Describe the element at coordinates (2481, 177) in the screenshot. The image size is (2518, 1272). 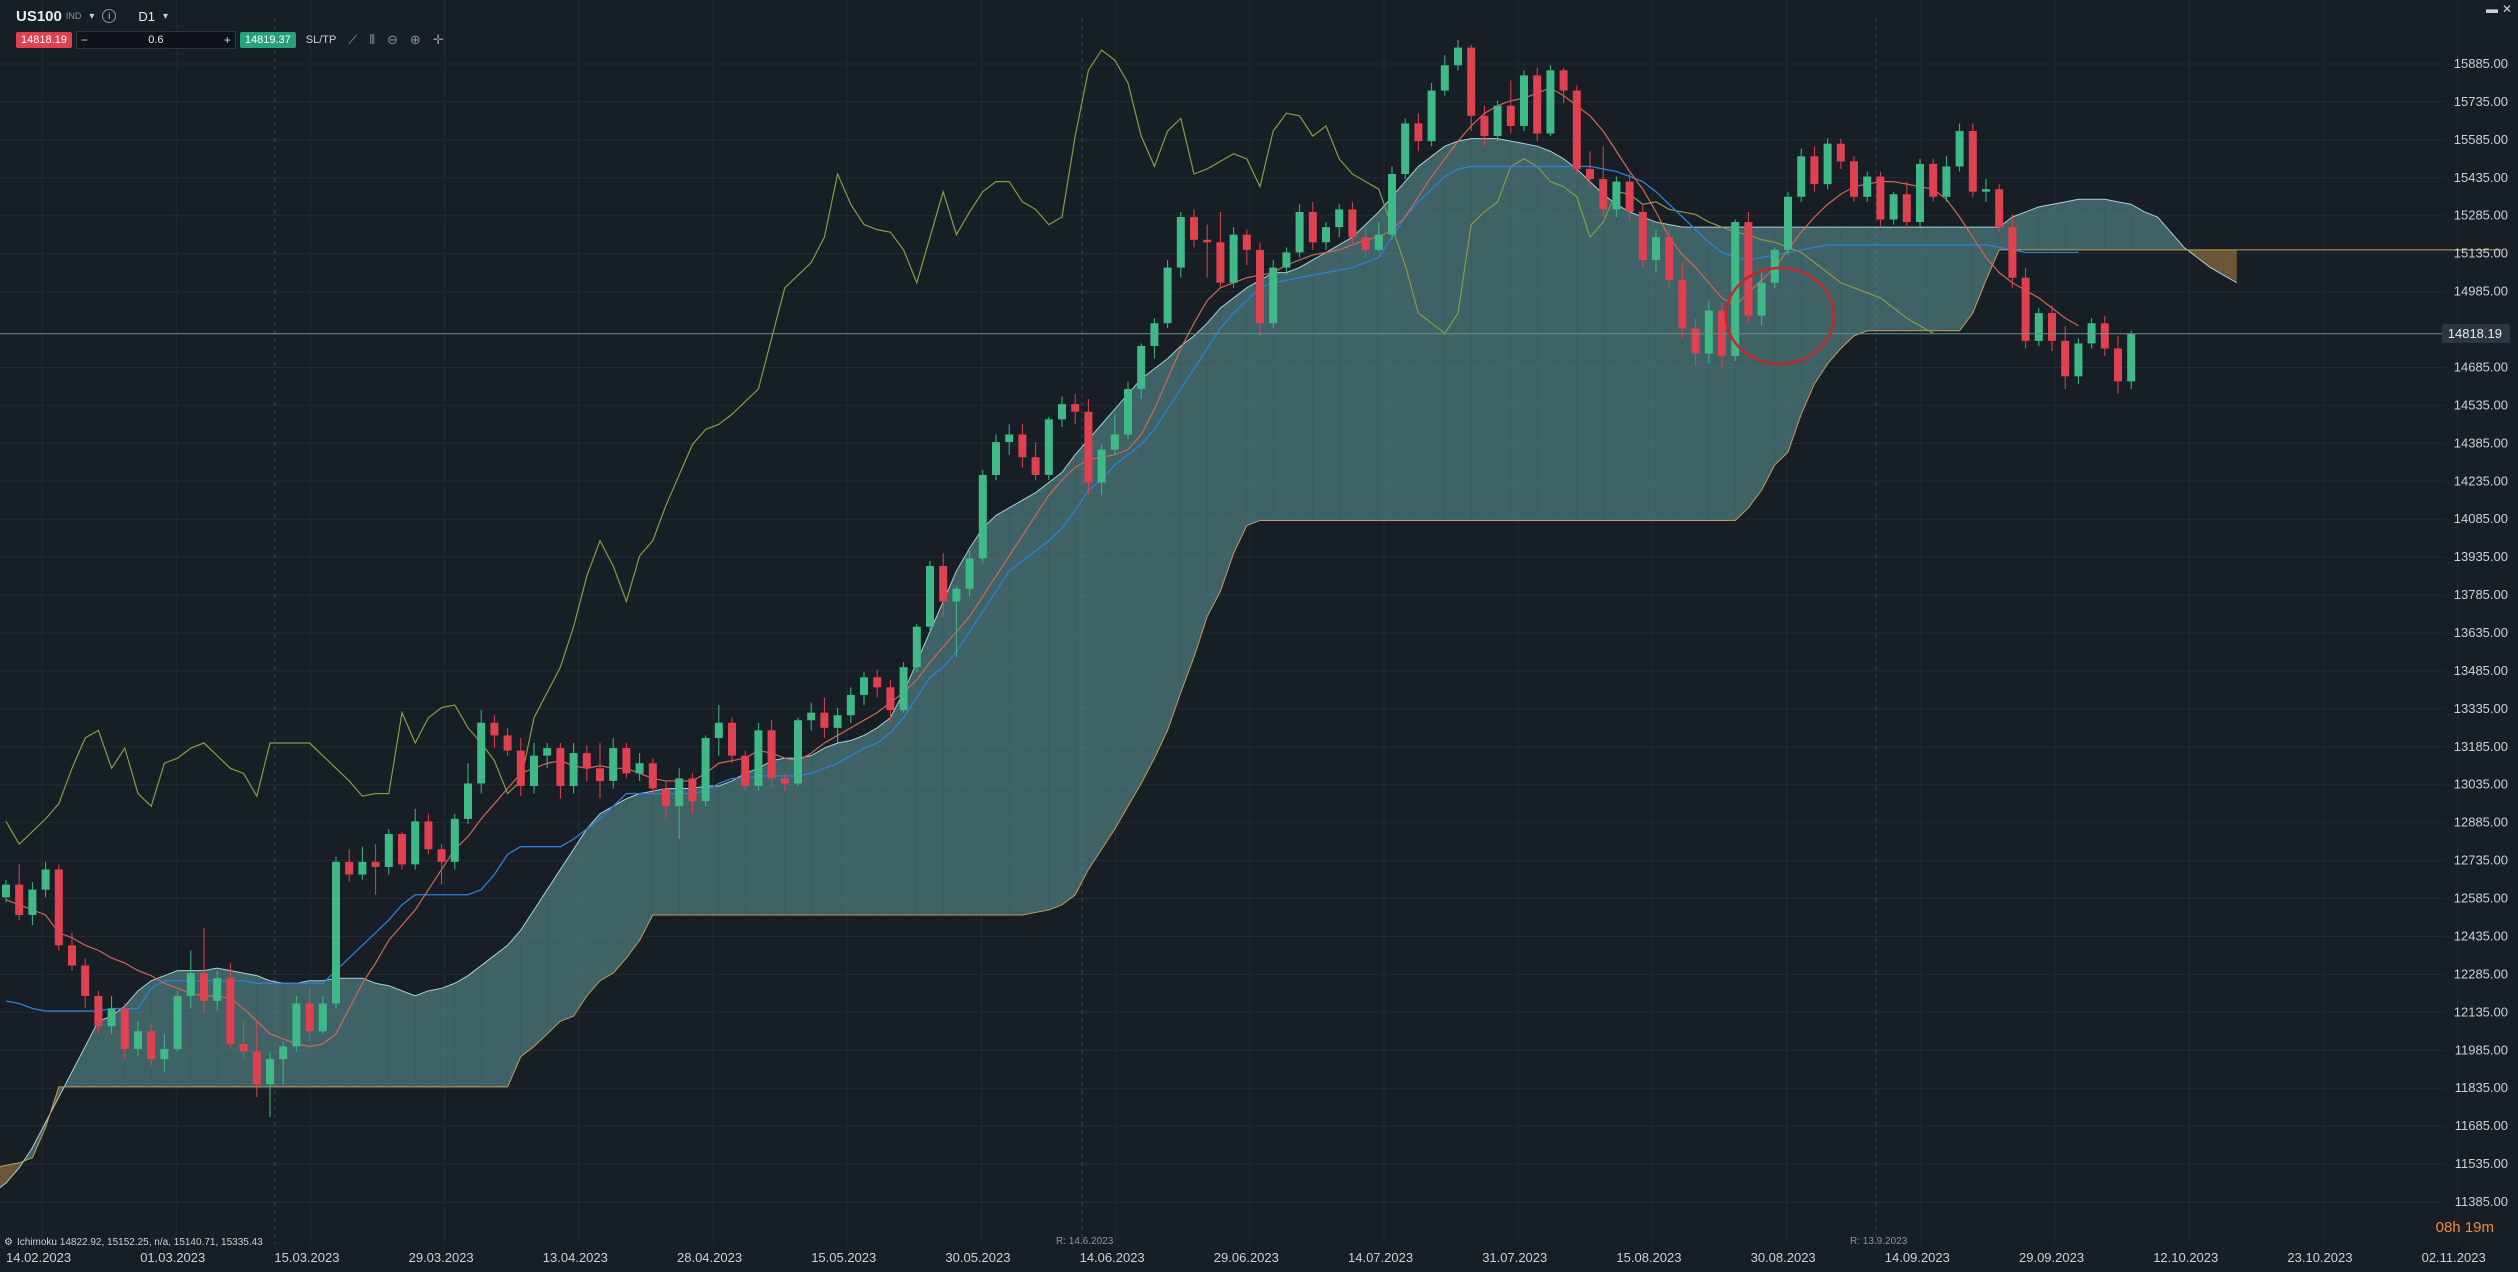
I see `y-axis-tick-label: 15435.00` at that location.